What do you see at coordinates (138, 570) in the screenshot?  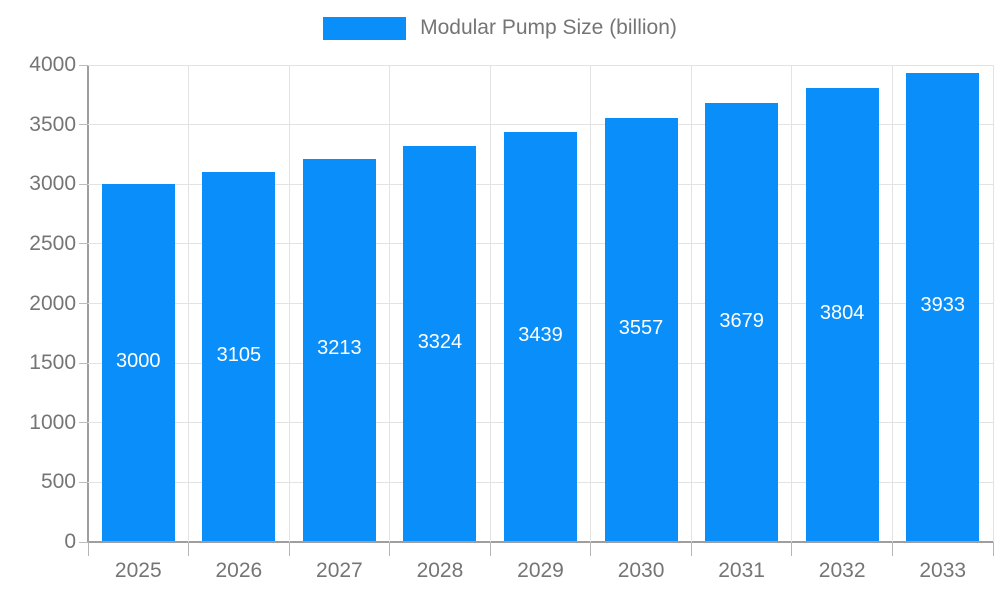 I see `x-axis-category-label: 2025` at bounding box center [138, 570].